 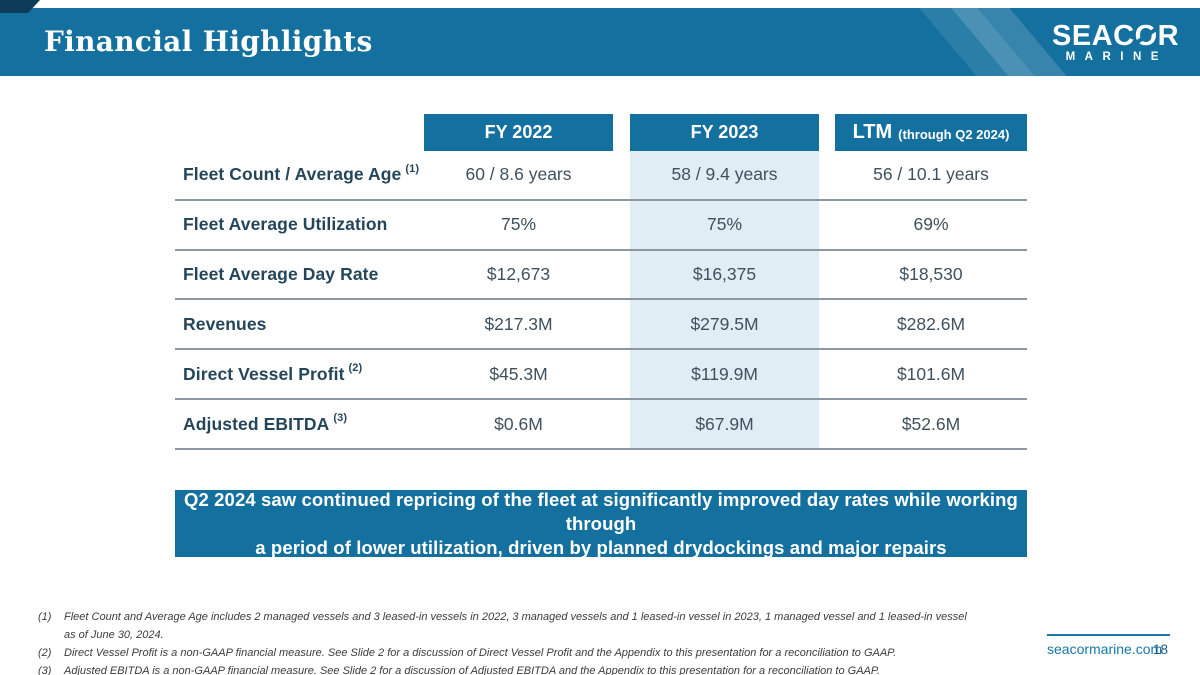 What do you see at coordinates (45, 670) in the screenshot?
I see `footnote-number: (3)` at bounding box center [45, 670].